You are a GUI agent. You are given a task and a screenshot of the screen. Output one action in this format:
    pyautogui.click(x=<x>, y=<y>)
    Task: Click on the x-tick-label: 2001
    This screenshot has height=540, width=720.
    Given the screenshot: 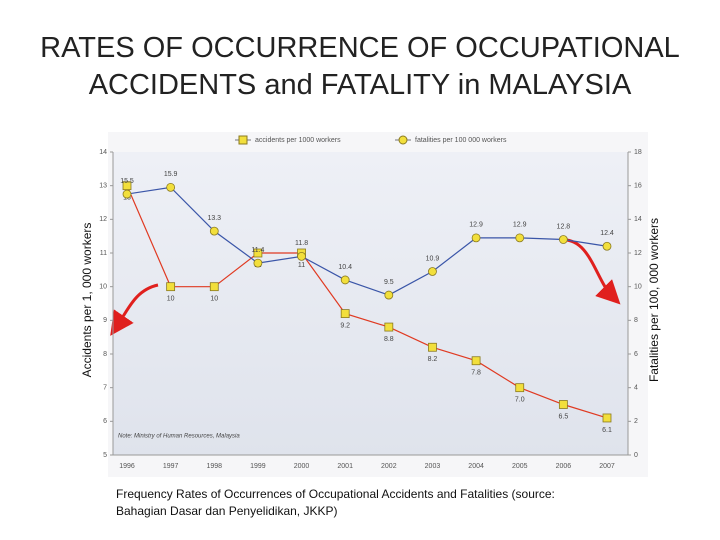 What is the action you would take?
    pyautogui.click(x=345, y=466)
    